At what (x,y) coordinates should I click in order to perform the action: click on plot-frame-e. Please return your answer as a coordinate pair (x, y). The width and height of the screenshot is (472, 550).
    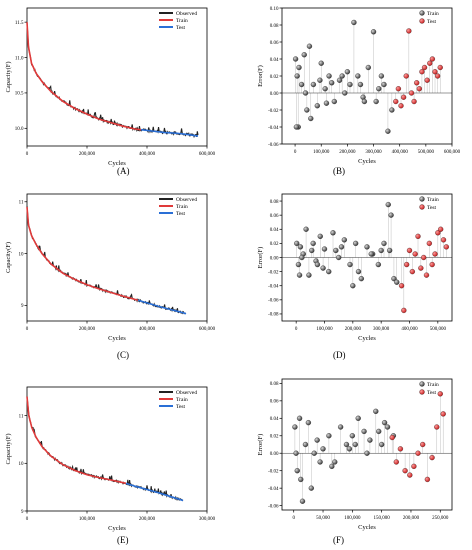
    Looking at the image, I should click on (117, 449).